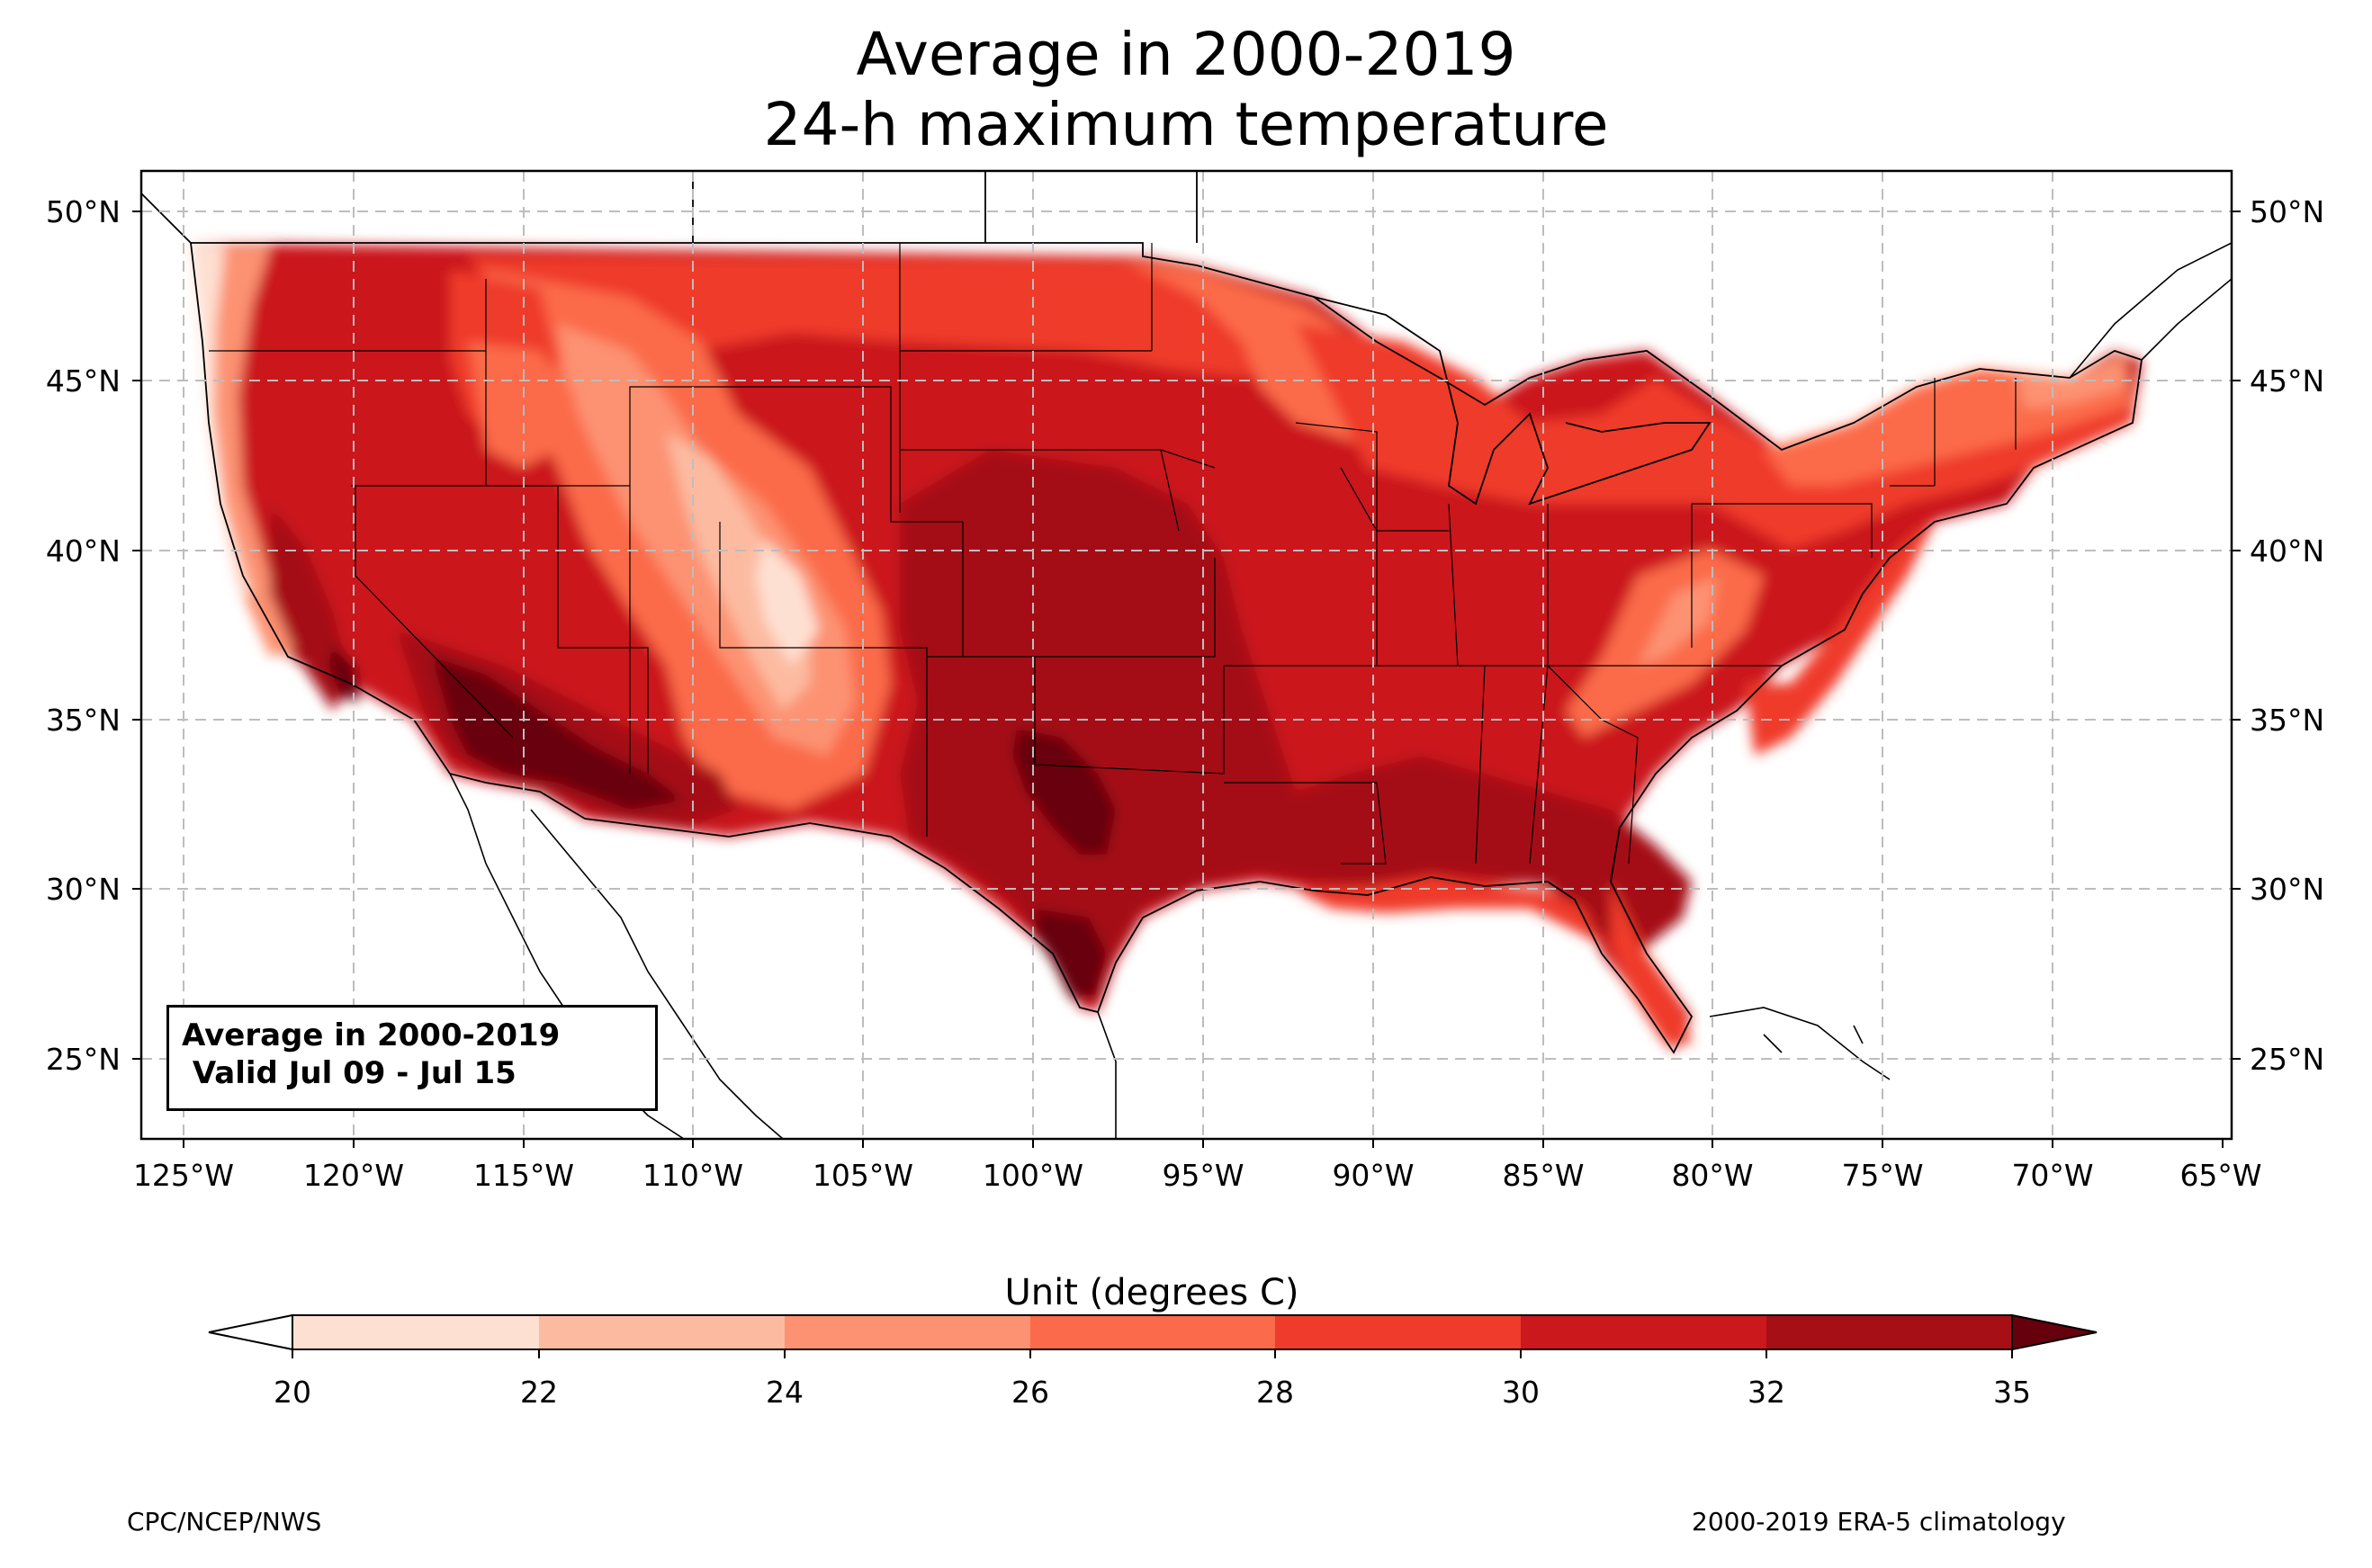 The width and height of the screenshot is (2372, 1568). Describe the element at coordinates (1275, 1392) in the screenshot. I see `colorbar-tick: 28` at that location.